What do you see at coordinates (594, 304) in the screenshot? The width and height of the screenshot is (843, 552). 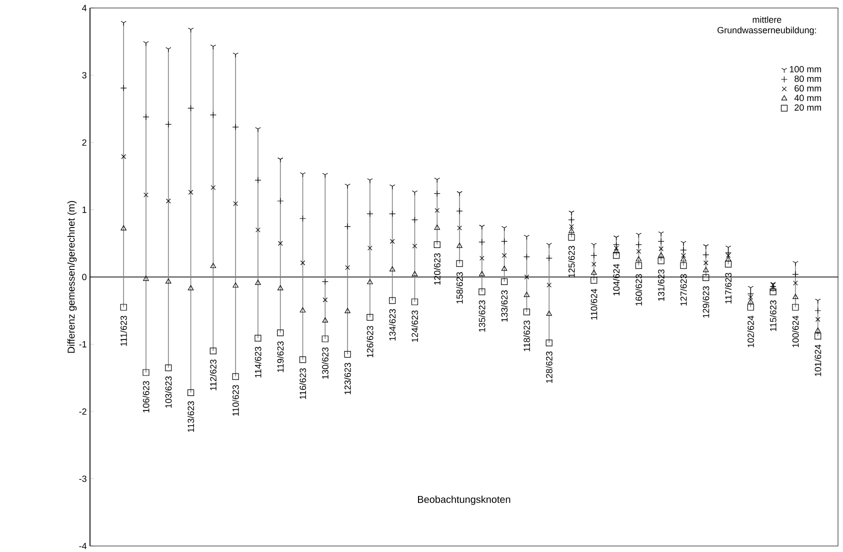 I see `x-tick-label: 110/624` at bounding box center [594, 304].